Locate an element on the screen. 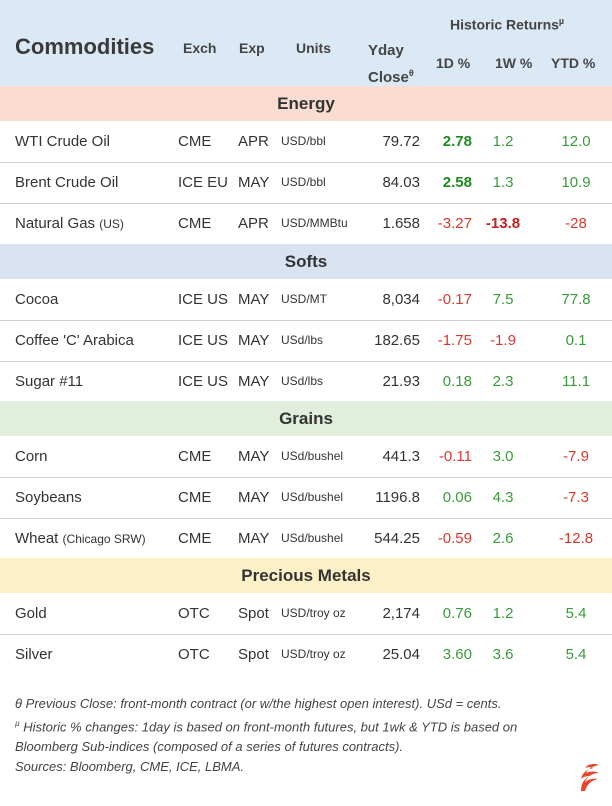 The width and height of the screenshot is (612, 806). yday-close: 1.658 is located at coordinates (401, 223).